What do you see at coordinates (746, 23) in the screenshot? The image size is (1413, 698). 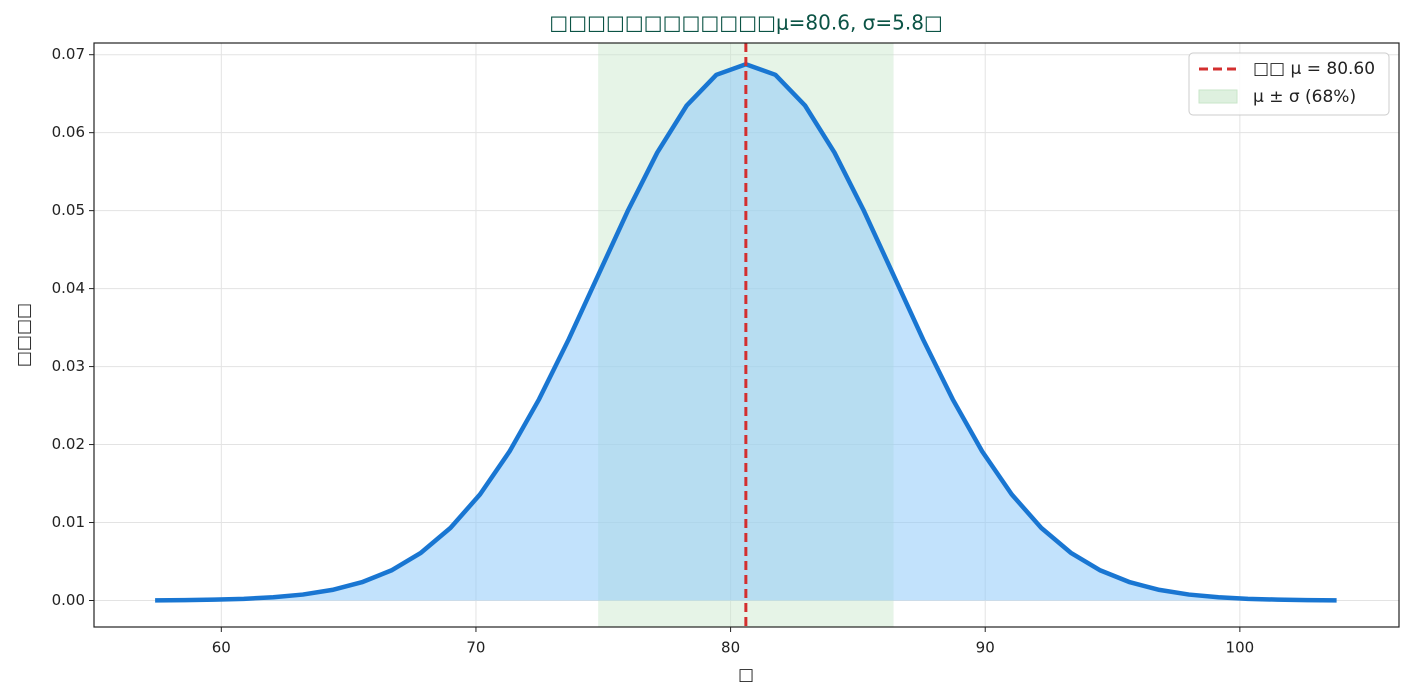 I see `chart-title: □□□□□□□□□□□□μ=80.6, σ=5.8□` at bounding box center [746, 23].